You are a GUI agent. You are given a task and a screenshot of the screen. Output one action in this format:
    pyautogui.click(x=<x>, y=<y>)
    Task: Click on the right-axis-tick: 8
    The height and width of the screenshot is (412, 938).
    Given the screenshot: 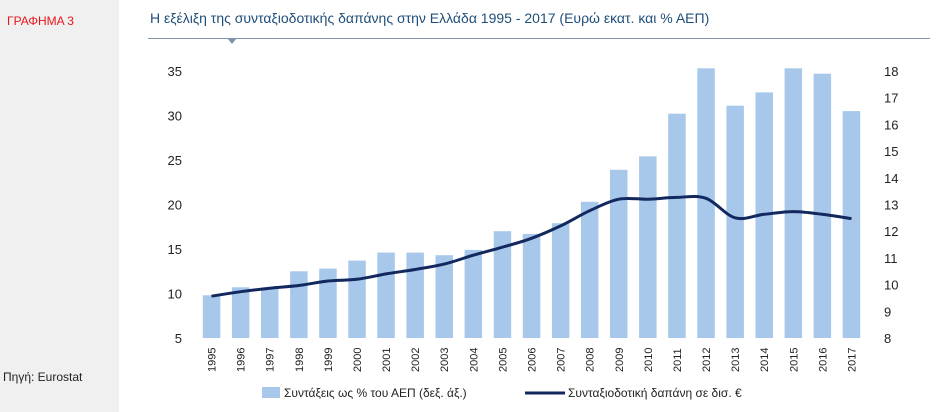 What is the action you would take?
    pyautogui.click(x=887, y=338)
    